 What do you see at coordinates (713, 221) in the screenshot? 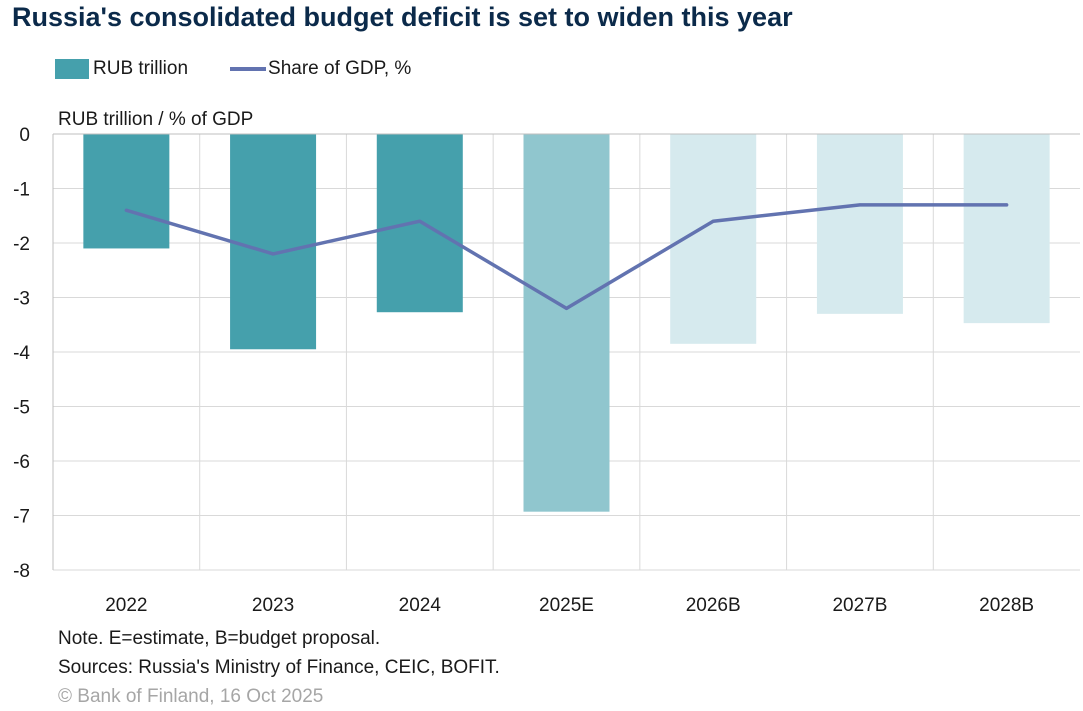
I see `gdp-share-point-2026B` at bounding box center [713, 221].